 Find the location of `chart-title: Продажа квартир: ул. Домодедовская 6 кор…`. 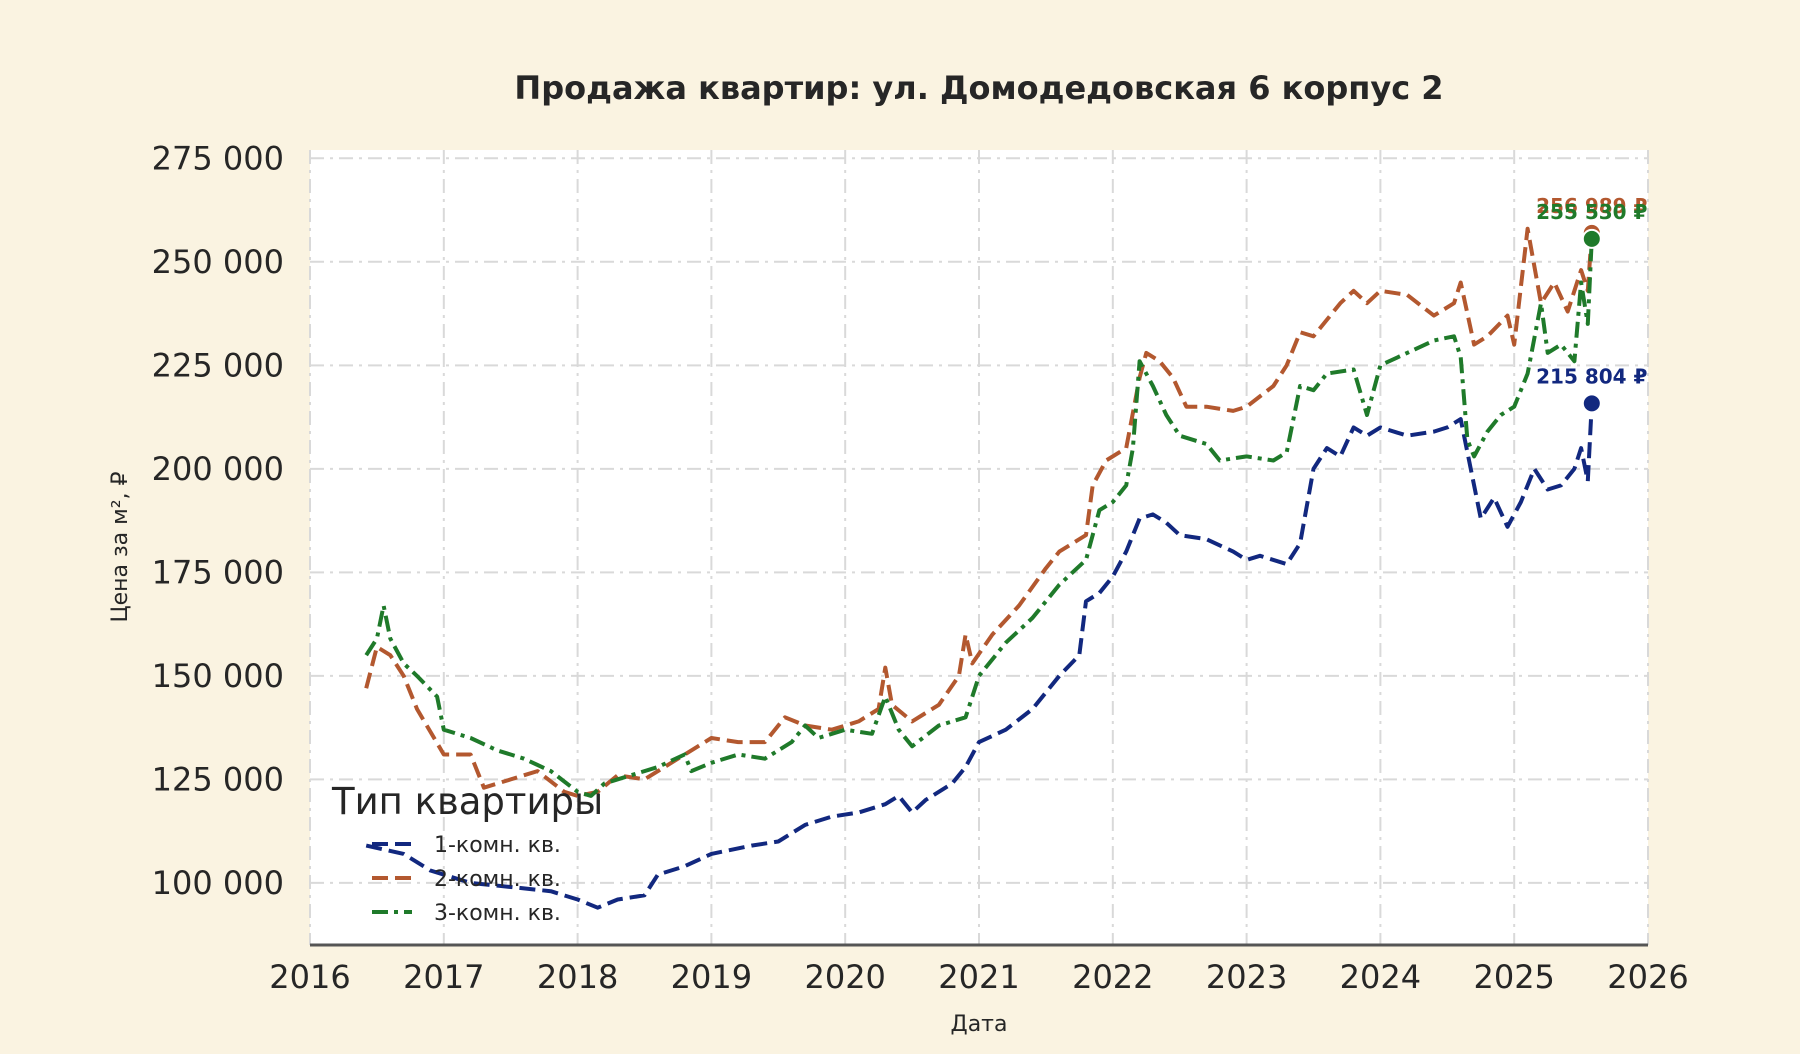

chart-title: Продажа квартир: ул. Домодедовская 6 кор… is located at coordinates (978, 88).